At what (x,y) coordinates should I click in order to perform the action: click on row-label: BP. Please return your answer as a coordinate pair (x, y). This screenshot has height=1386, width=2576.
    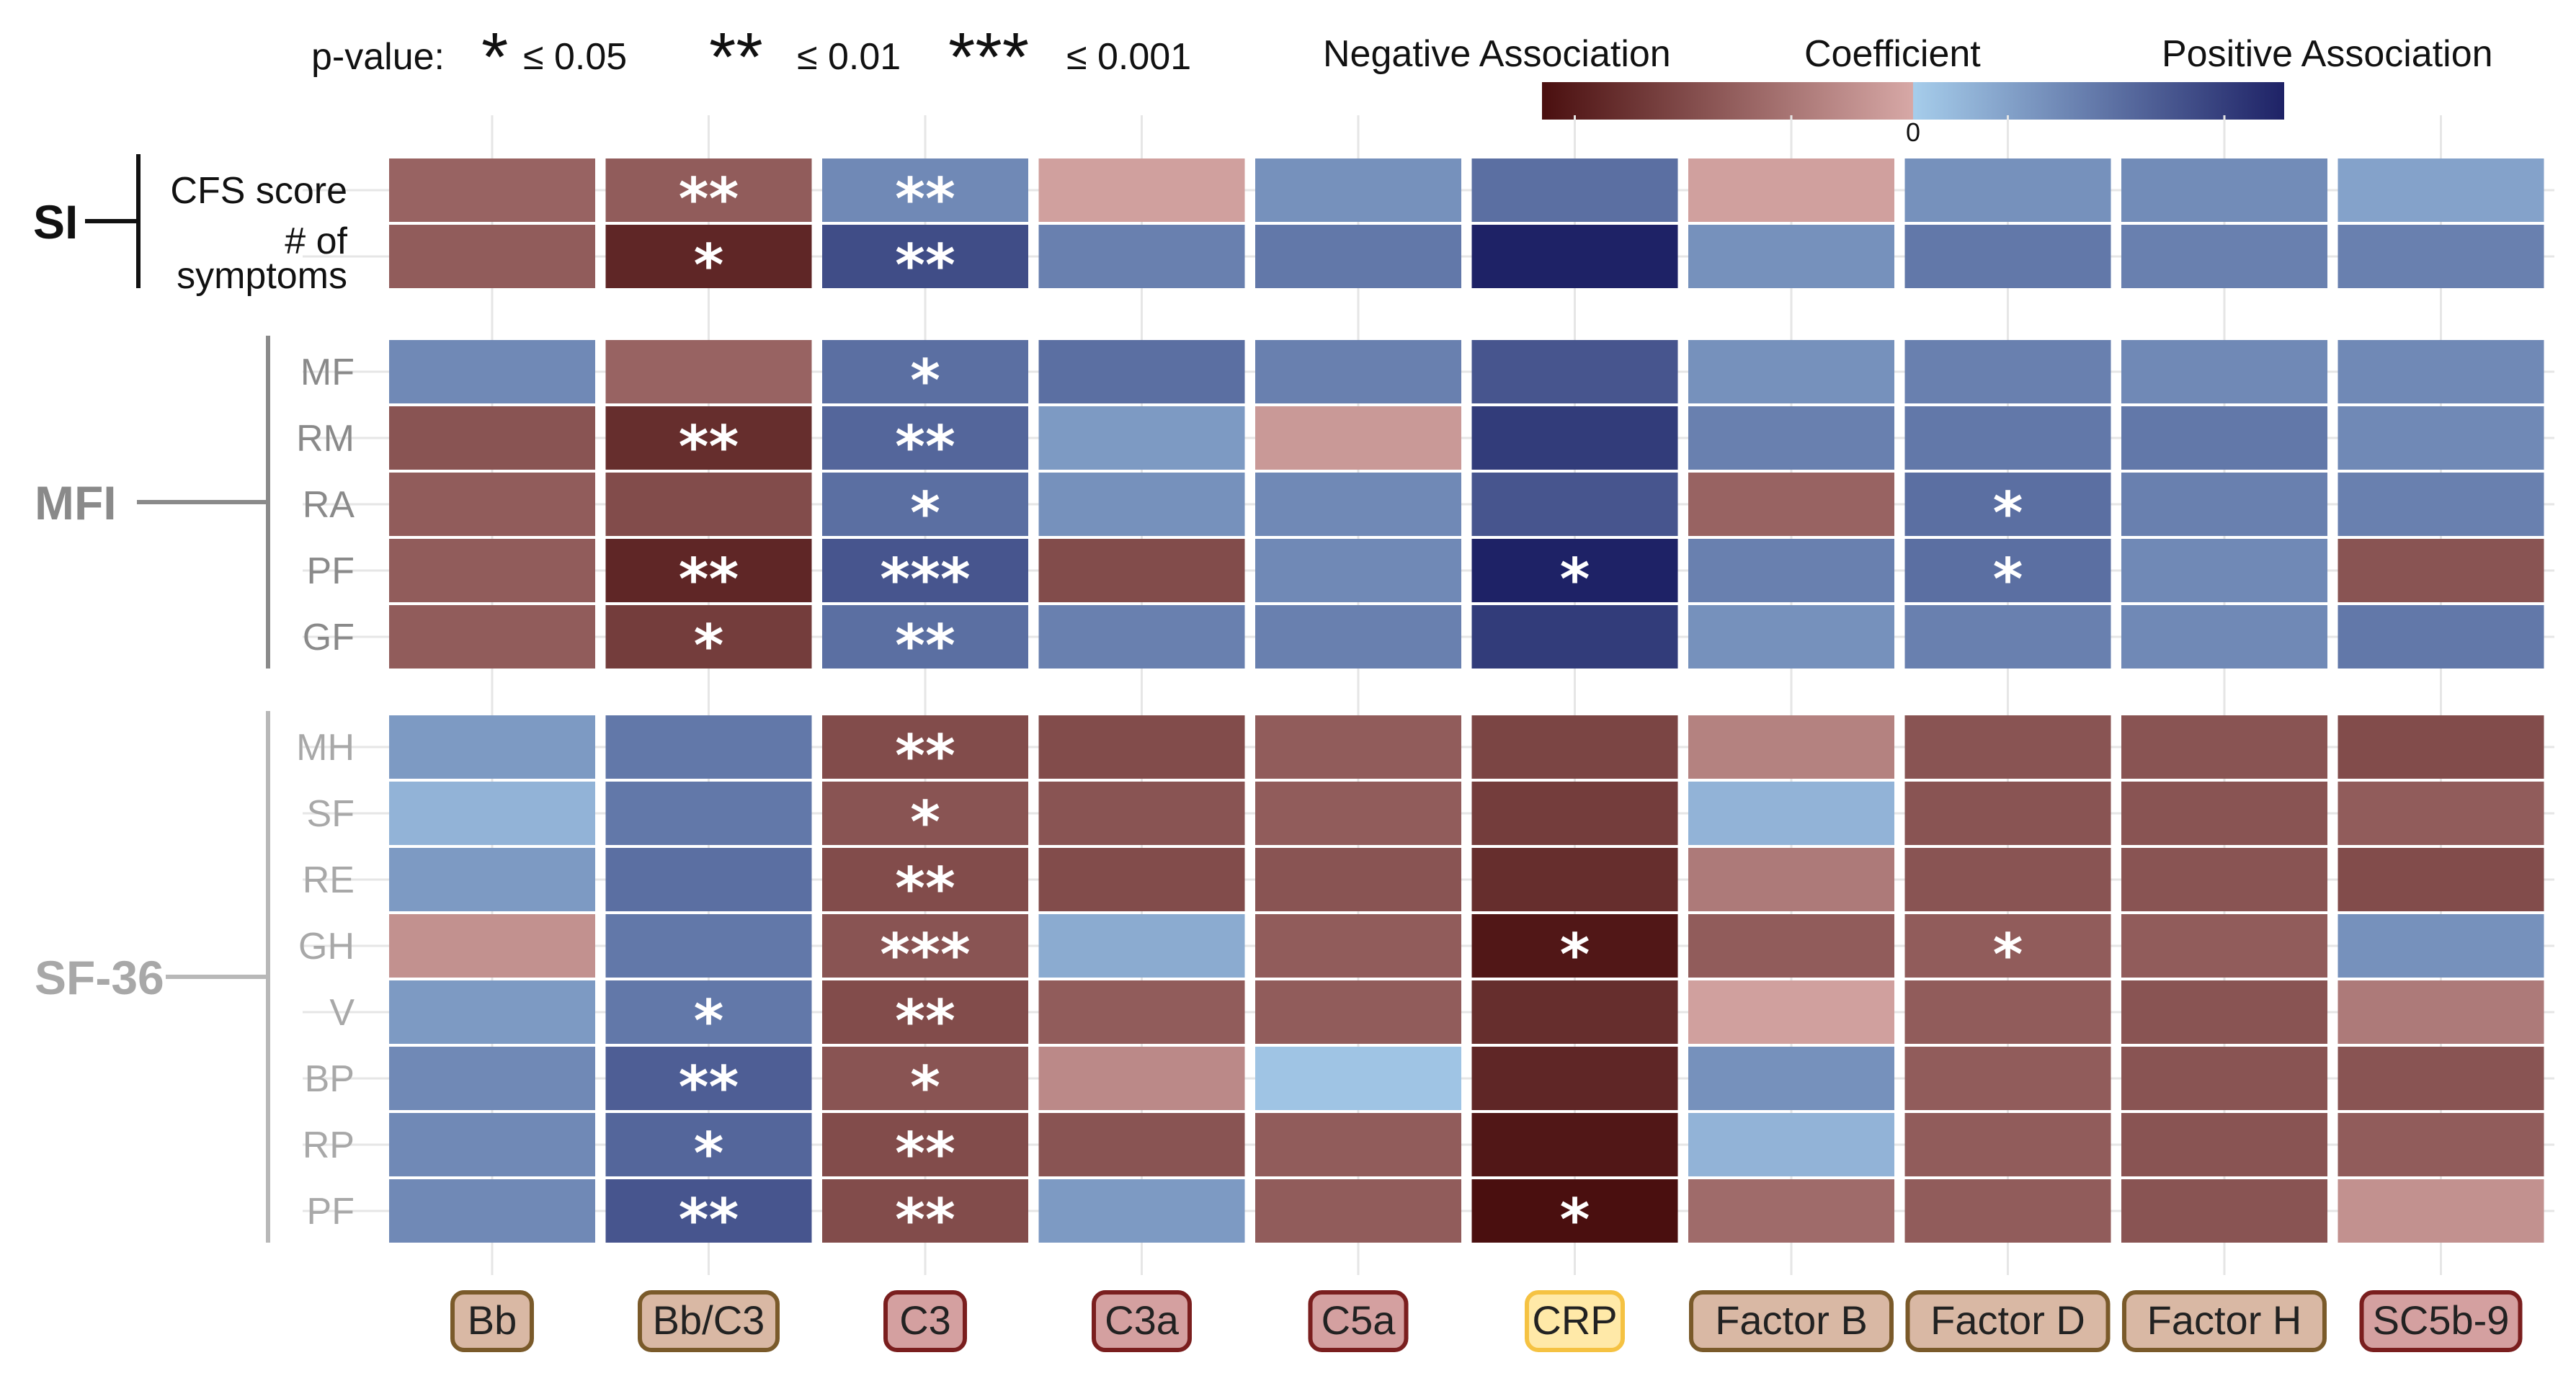
    Looking at the image, I should click on (330, 1079).